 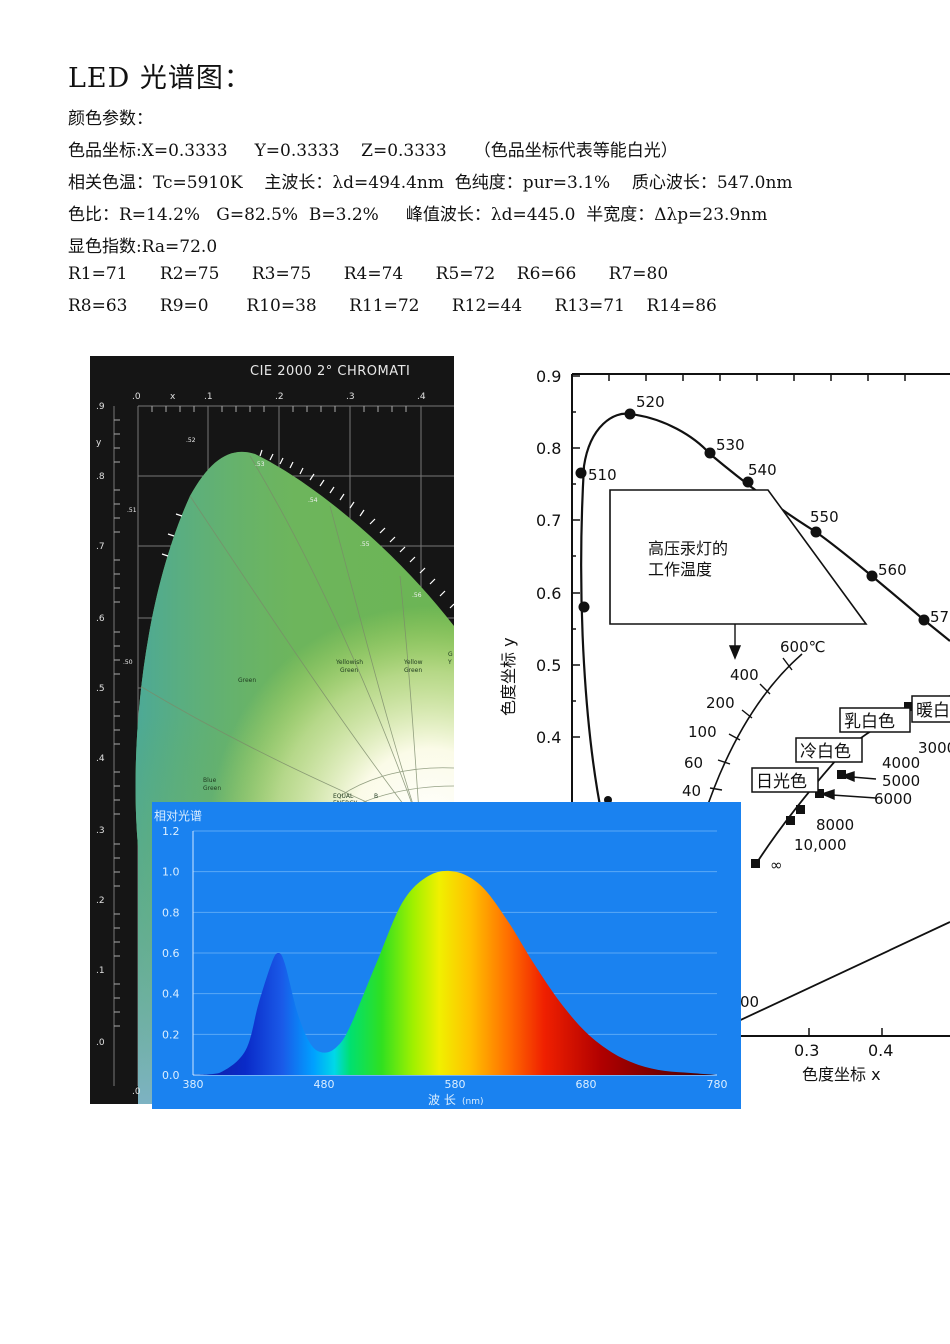 What do you see at coordinates (738, 557) in the screenshot?
I see `mercury-lamp-box` at bounding box center [738, 557].